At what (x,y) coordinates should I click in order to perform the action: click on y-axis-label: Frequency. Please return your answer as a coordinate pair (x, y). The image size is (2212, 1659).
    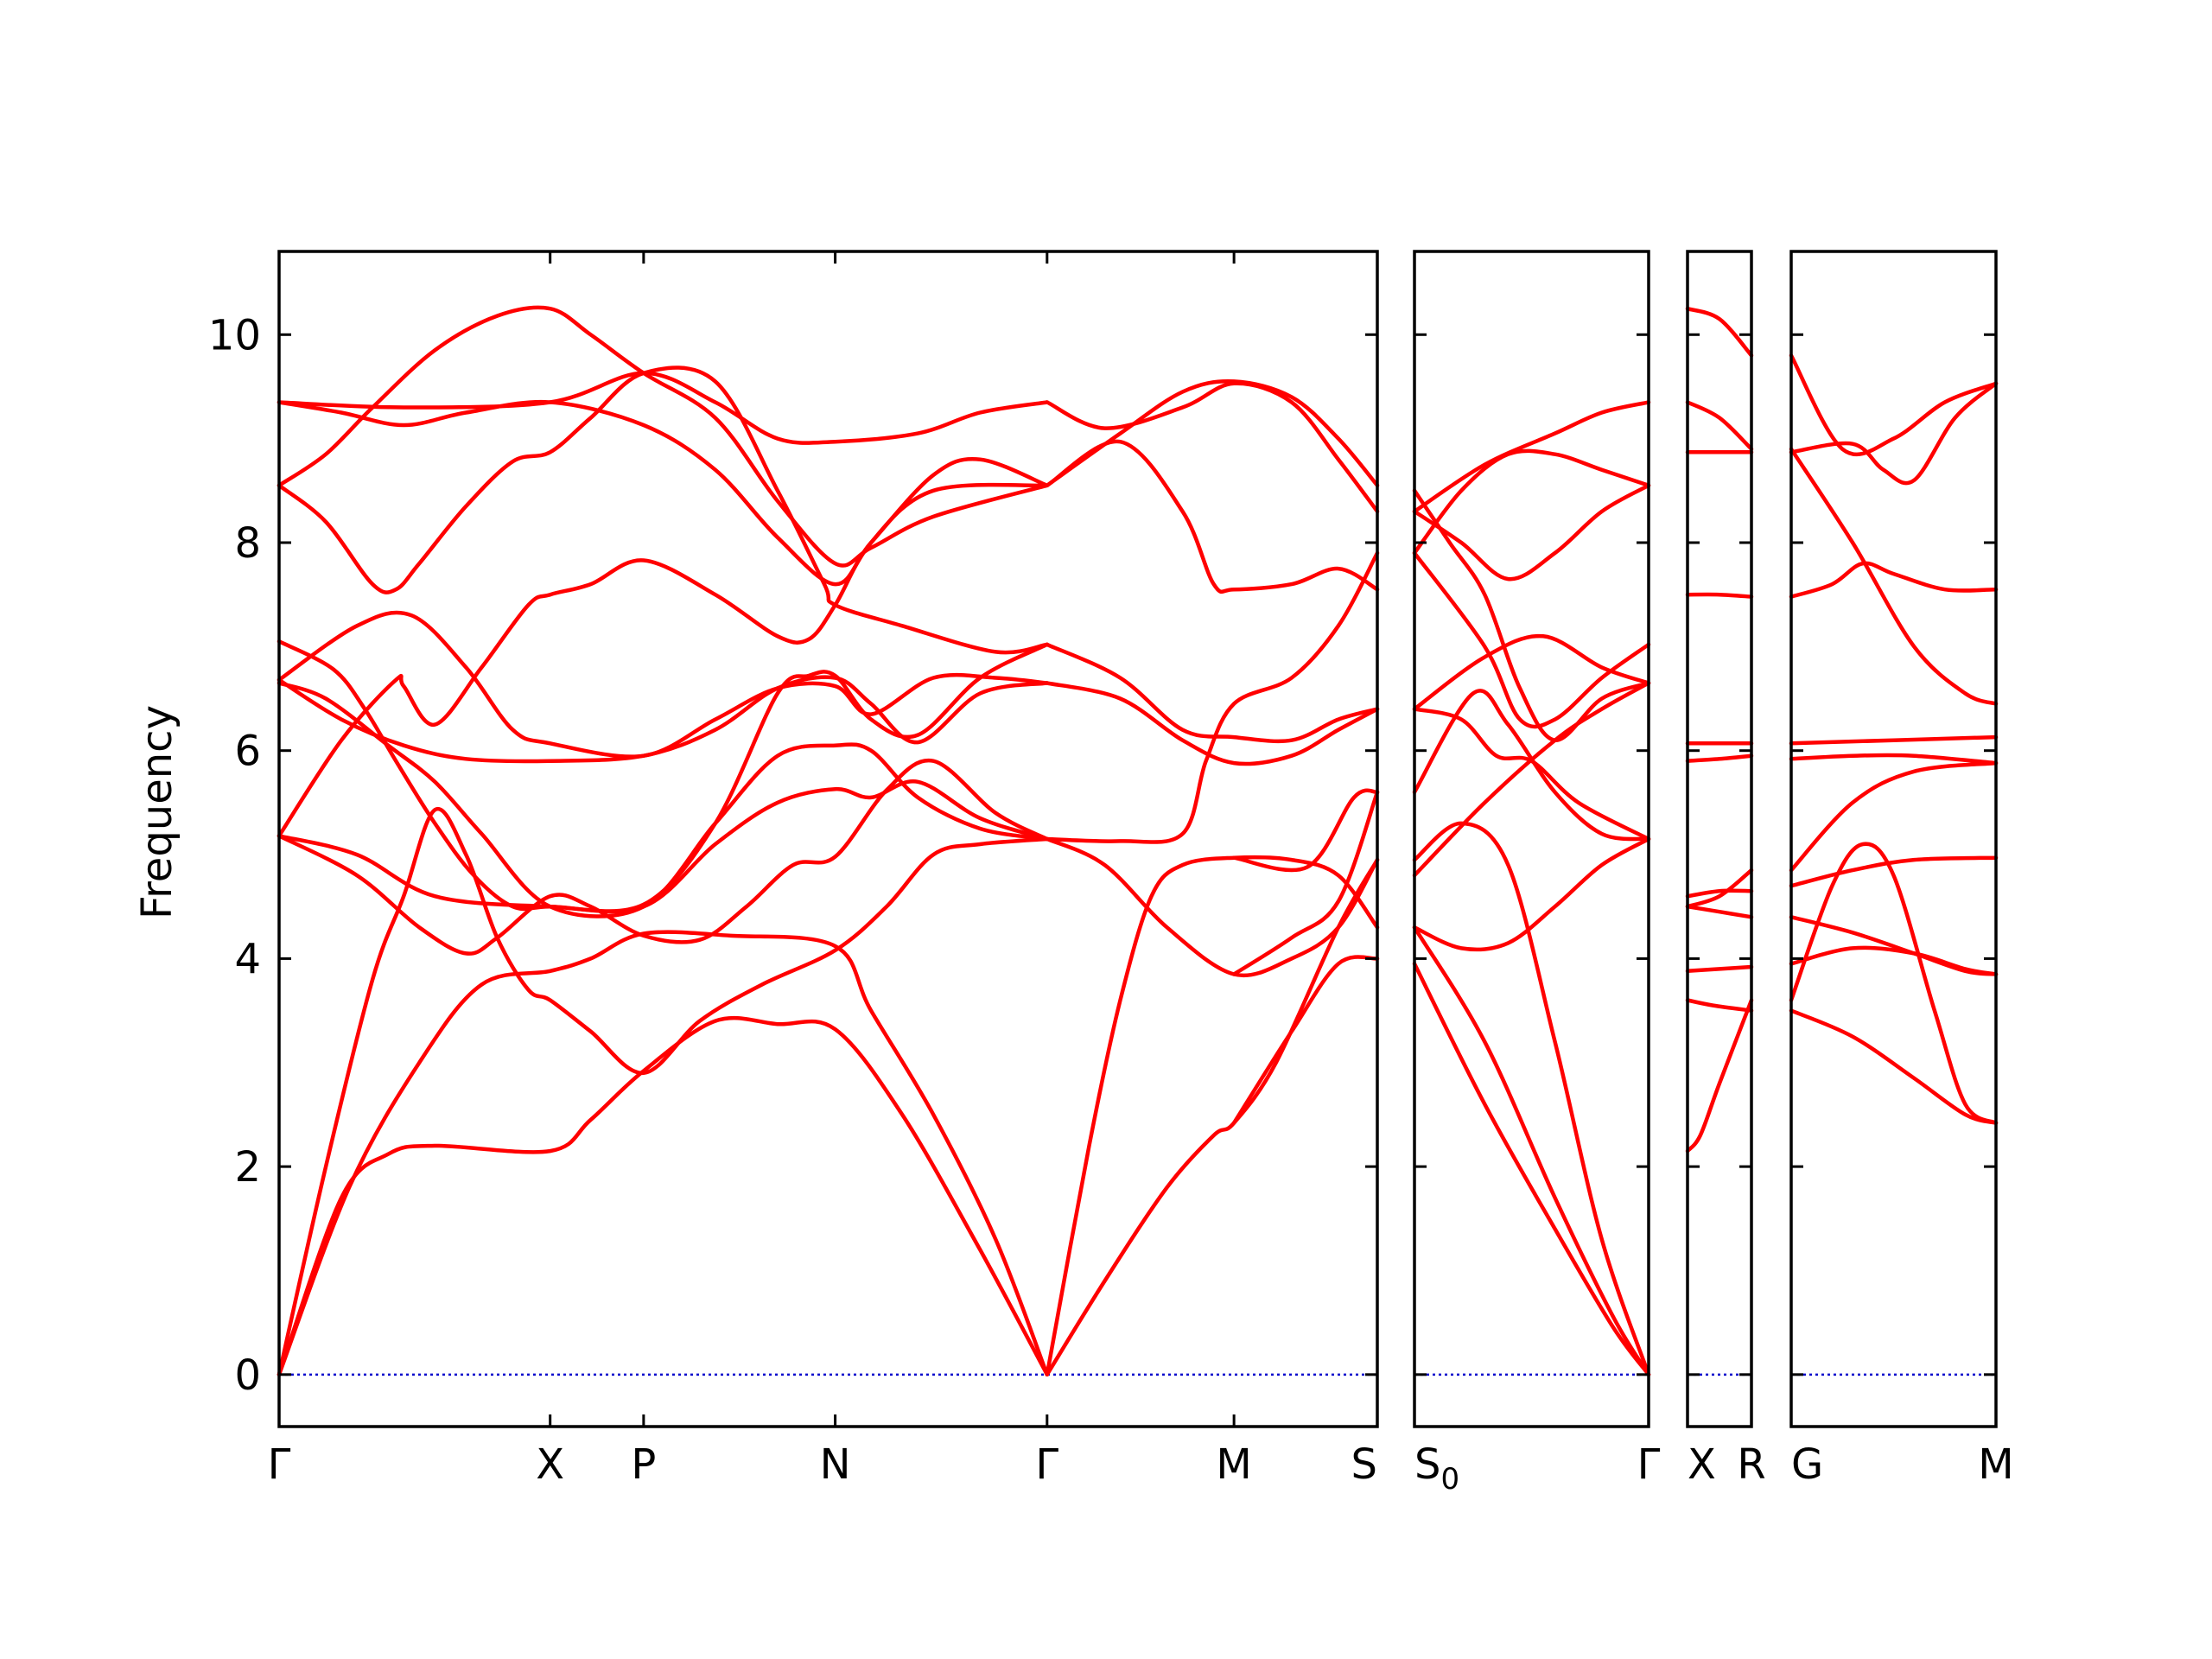
    Looking at the image, I should click on (157, 812).